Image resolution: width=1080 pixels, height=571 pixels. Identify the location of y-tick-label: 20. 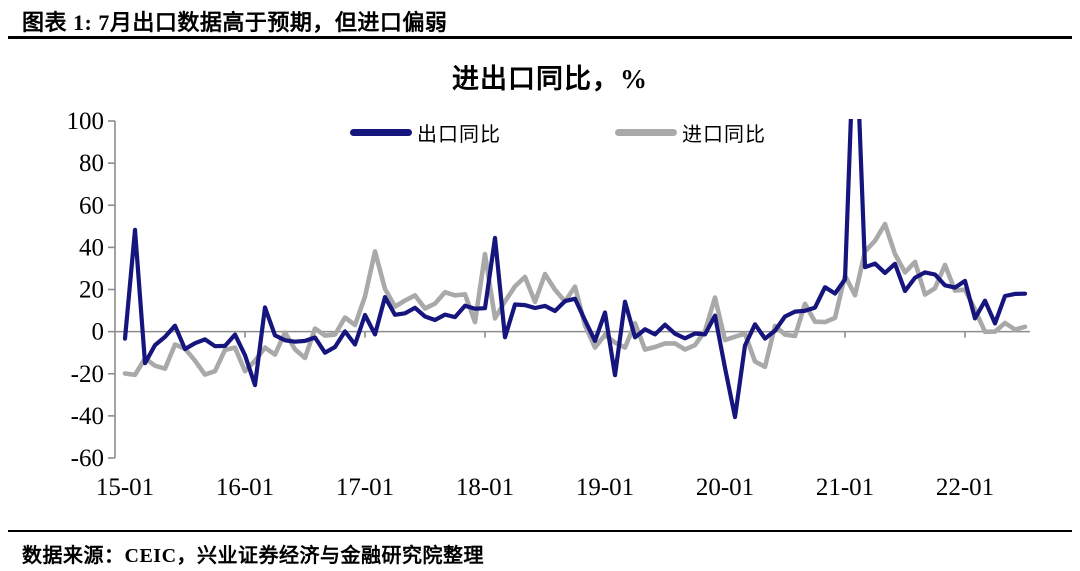
(91, 290).